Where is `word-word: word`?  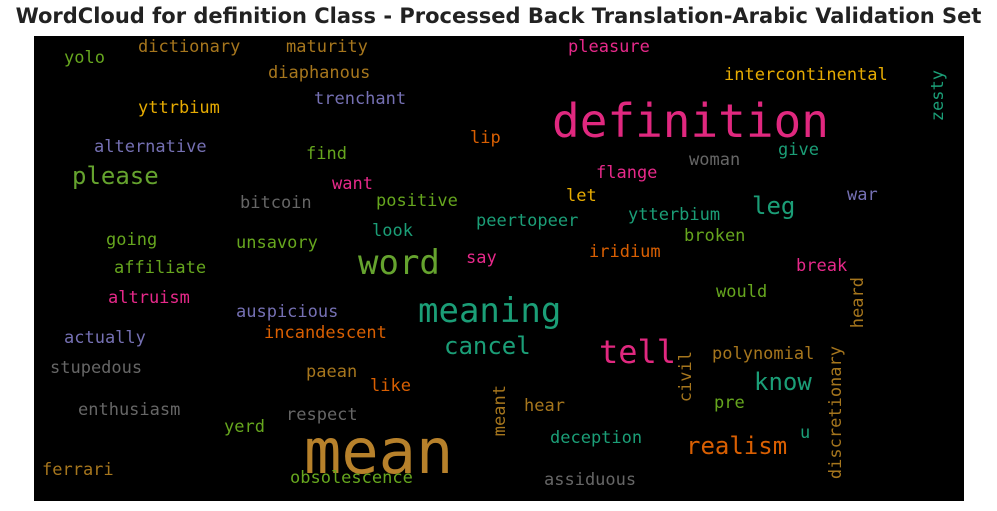
word-word: word is located at coordinates (399, 263).